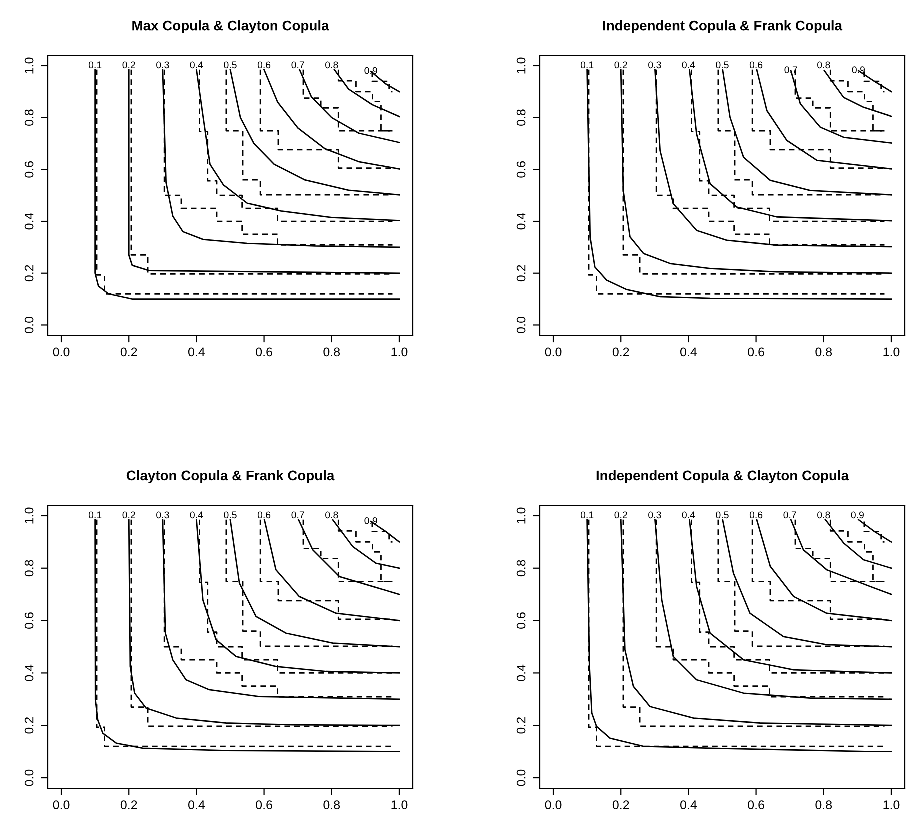 The image size is (909, 829). What do you see at coordinates (723, 477) in the screenshot?
I see `chart-title: Independent Copula & Clayton Copula` at bounding box center [723, 477].